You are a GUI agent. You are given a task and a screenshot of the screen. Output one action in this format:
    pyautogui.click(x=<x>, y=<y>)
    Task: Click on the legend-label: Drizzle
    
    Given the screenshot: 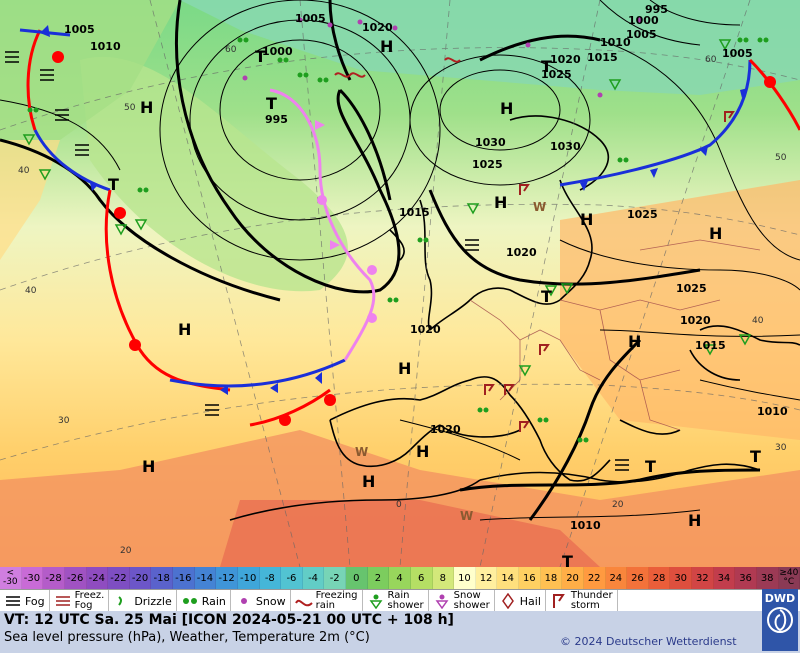 What is the action you would take?
    pyautogui.click(x=153, y=601)
    